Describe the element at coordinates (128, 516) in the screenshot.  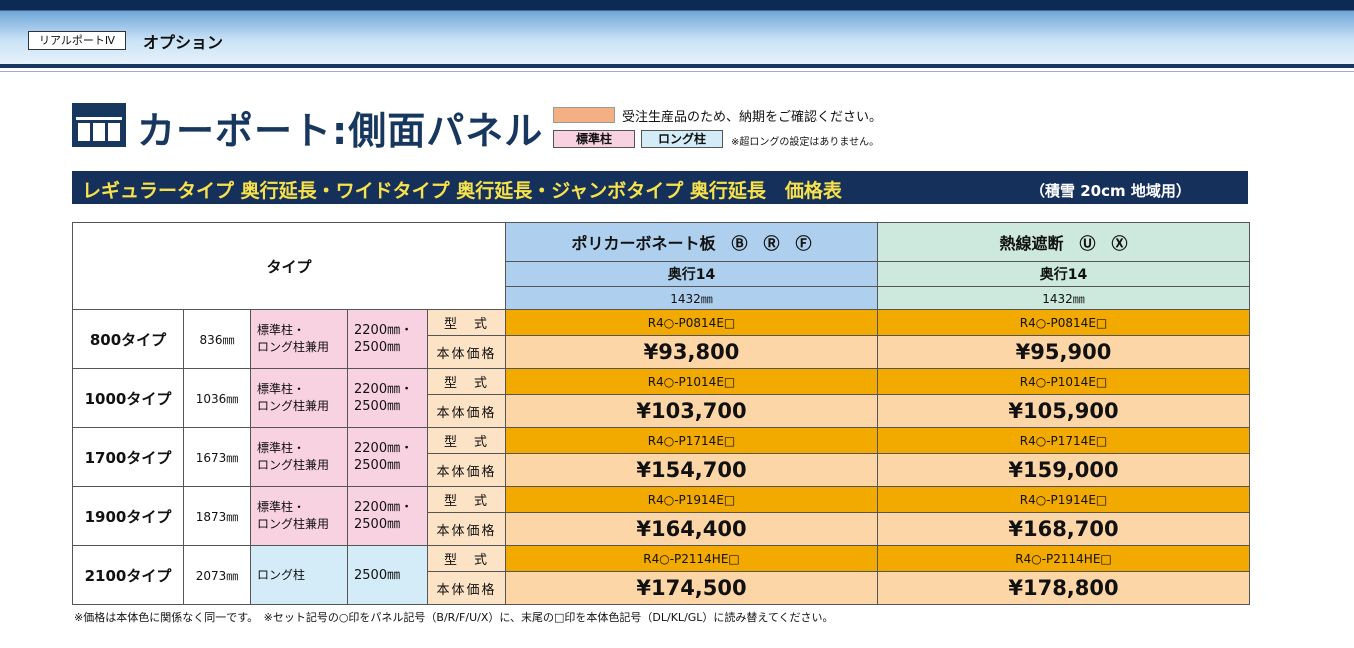
I see `type-name: 1900タイプ` at that location.